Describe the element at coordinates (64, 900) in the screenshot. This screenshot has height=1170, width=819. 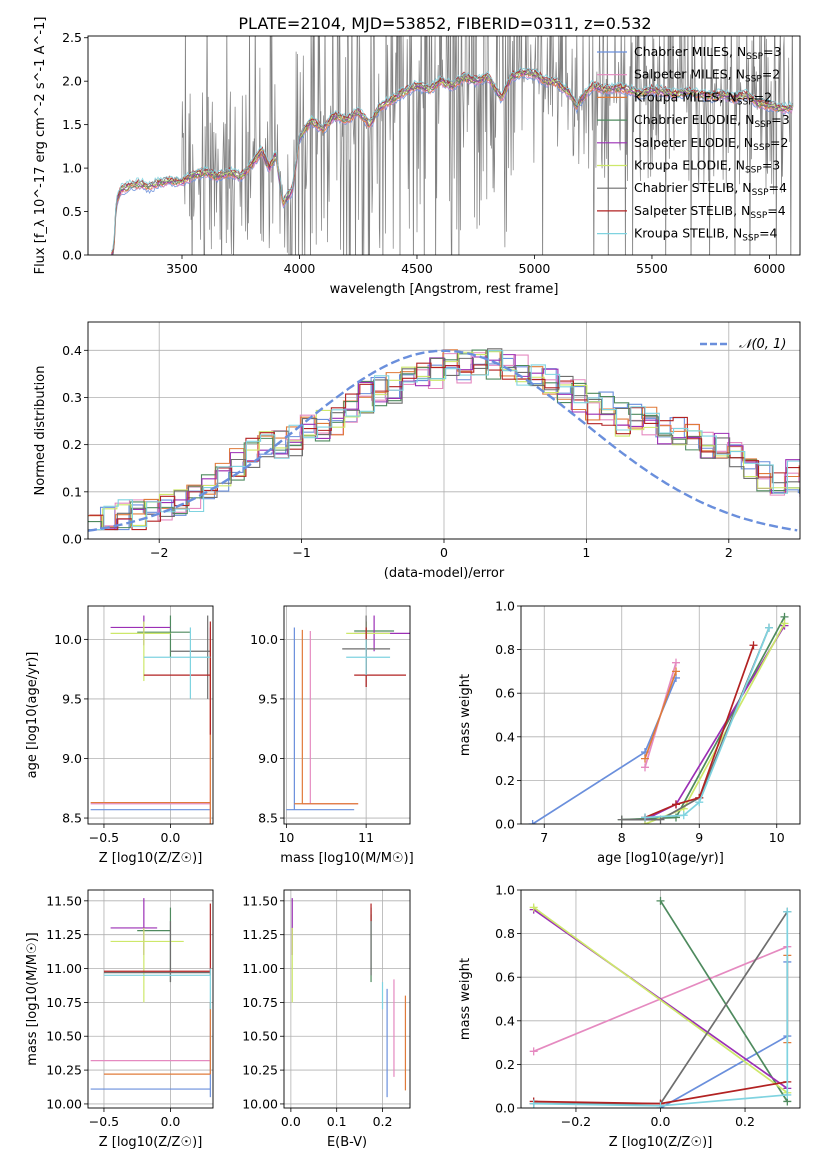
I see `y-tick-label: 11.50` at that location.